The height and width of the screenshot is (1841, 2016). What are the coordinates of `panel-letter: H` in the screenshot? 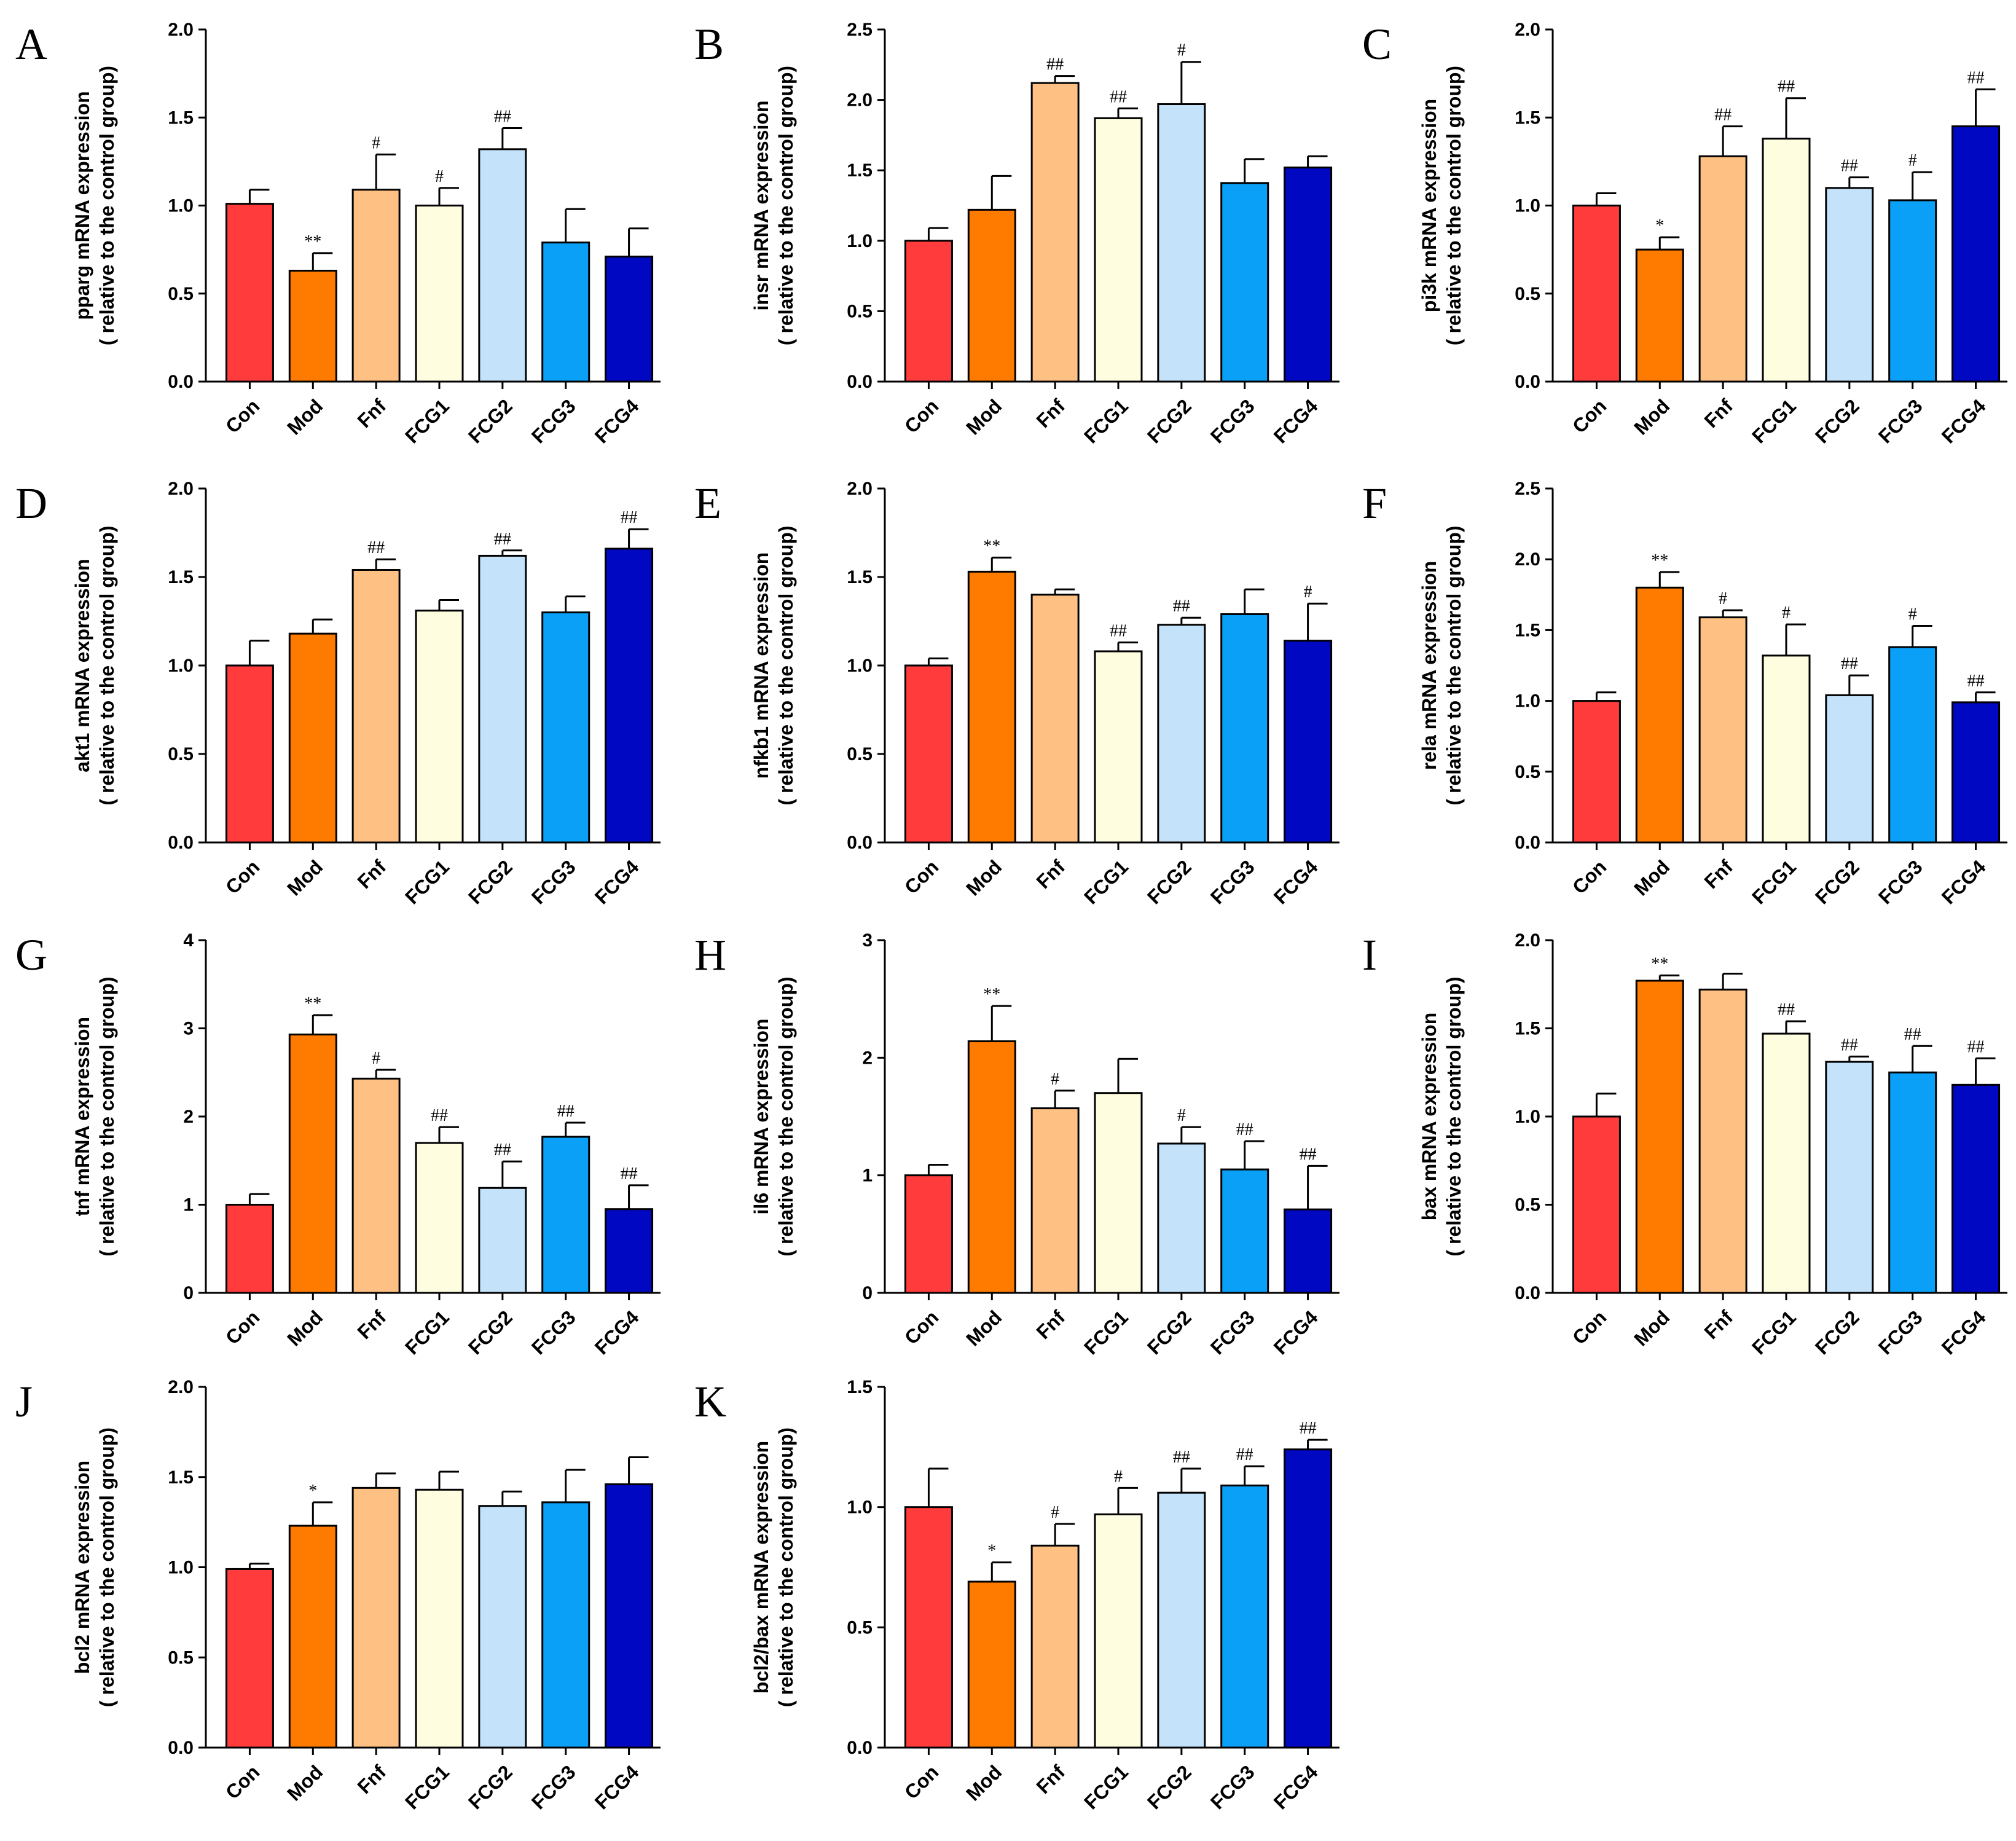 It's located at (710, 954).